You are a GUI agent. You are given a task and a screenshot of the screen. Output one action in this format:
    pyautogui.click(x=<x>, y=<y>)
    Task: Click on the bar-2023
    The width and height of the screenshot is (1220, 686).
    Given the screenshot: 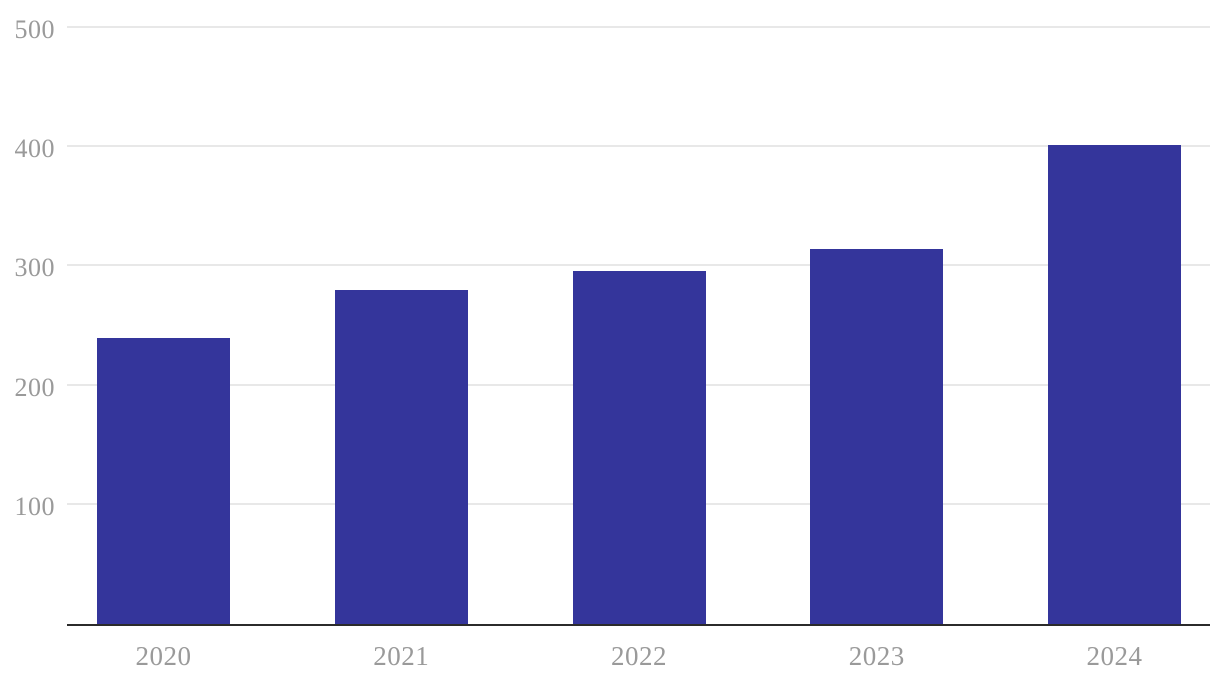 What is the action you would take?
    pyautogui.click(x=877, y=436)
    